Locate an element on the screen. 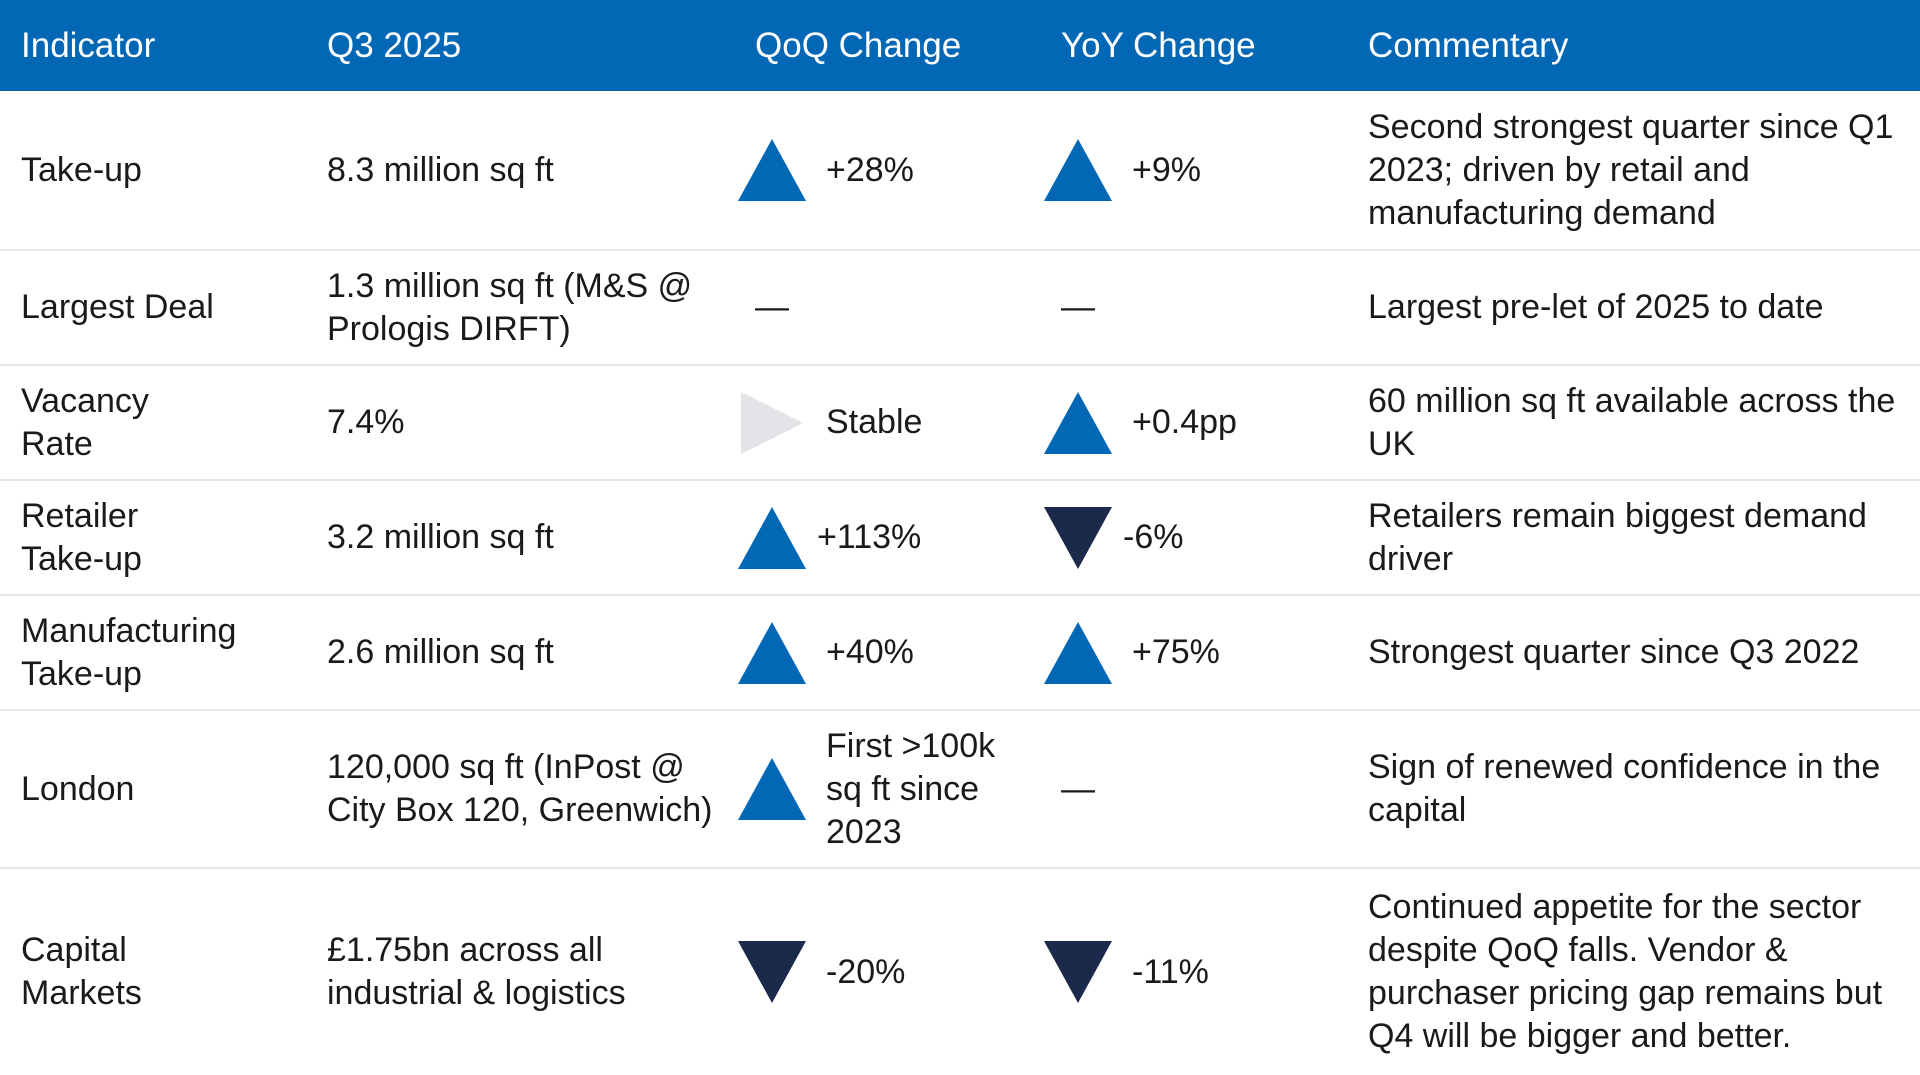 The height and width of the screenshot is (1075, 1920). qoq-change-cell: +28% is located at coordinates (888, 170).